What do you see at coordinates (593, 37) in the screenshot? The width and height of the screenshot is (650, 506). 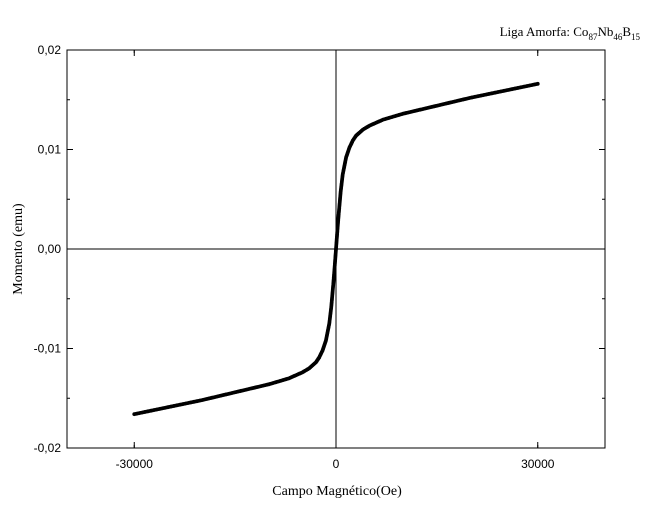 I see `chart-title-subscript-0: 87` at bounding box center [593, 37].